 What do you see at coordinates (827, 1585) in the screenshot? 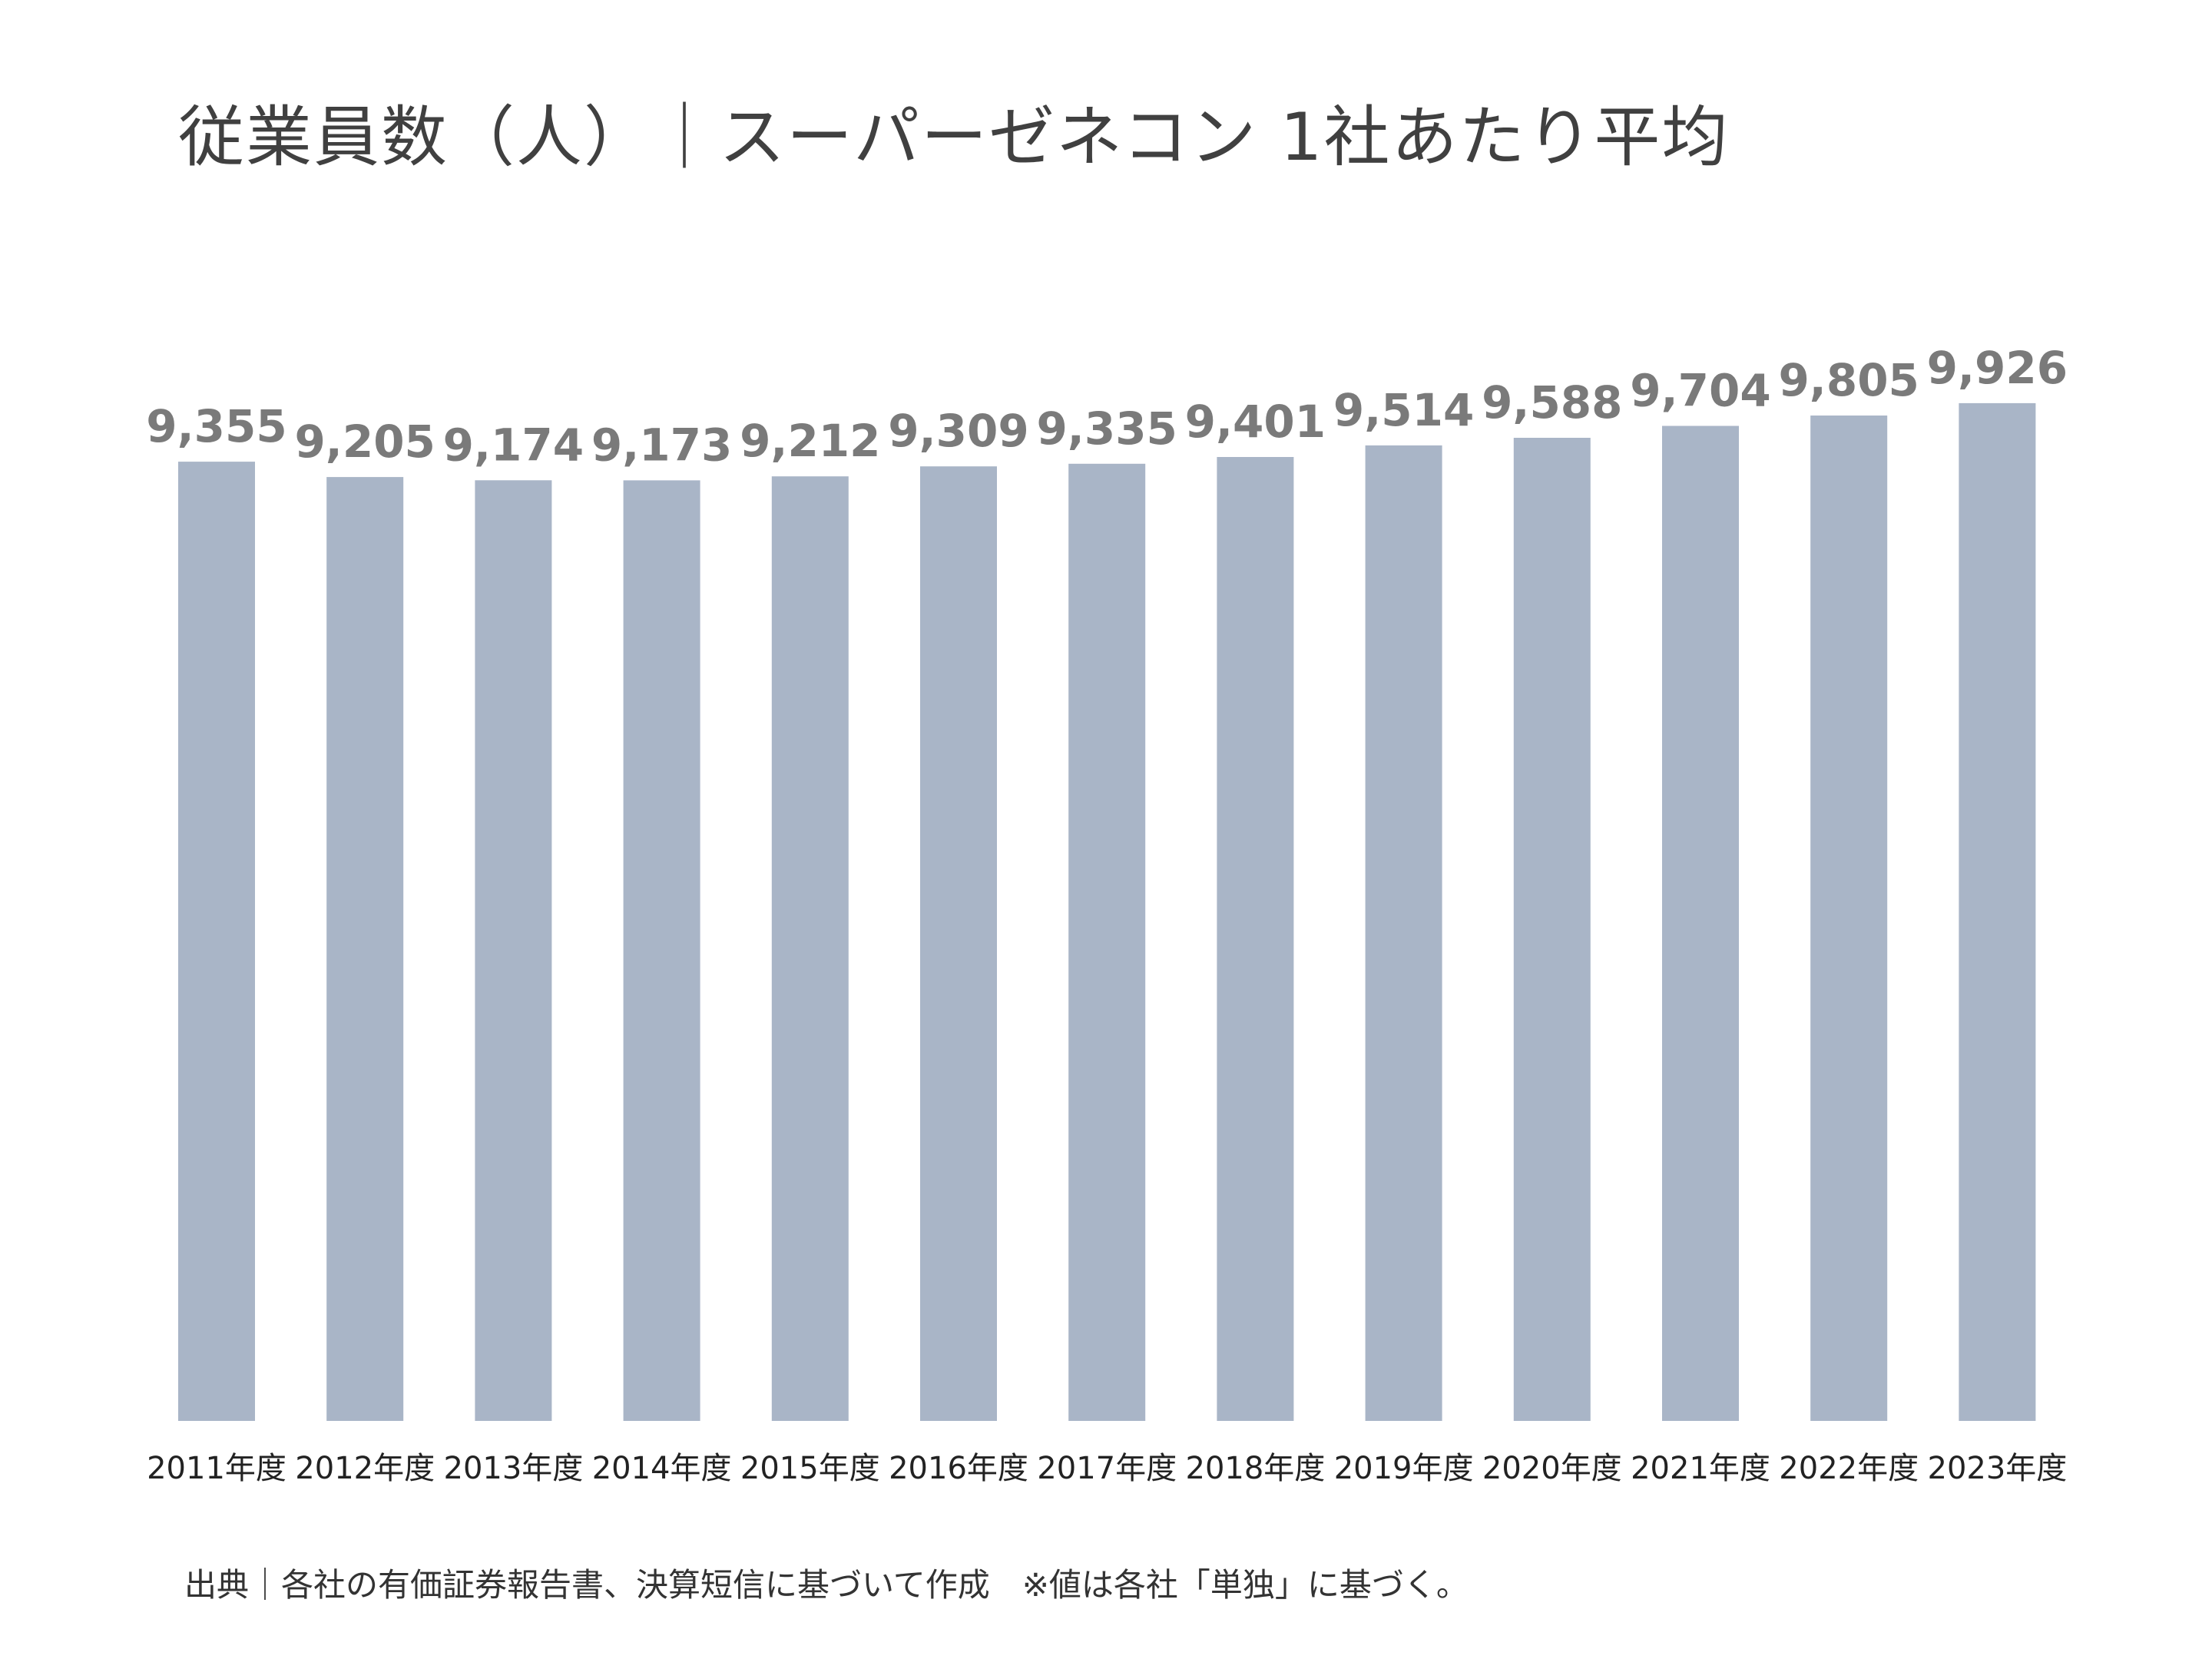
I see `source-note: 出典｜各社の有価証券報告書、決算短信に基づいて作成 ※値は各社「単独」に基づく。` at bounding box center [827, 1585].